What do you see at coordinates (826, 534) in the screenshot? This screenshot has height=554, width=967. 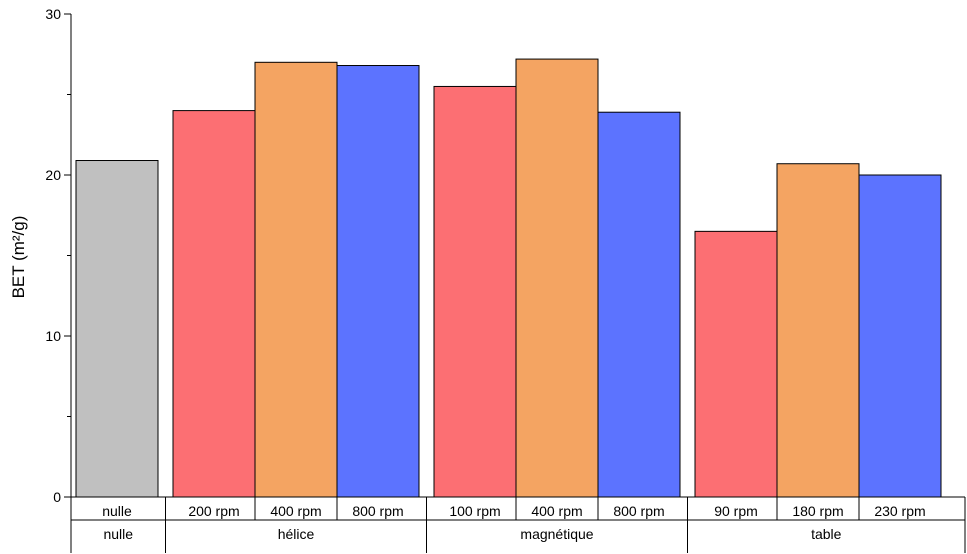 I see `x-group-label: table` at bounding box center [826, 534].